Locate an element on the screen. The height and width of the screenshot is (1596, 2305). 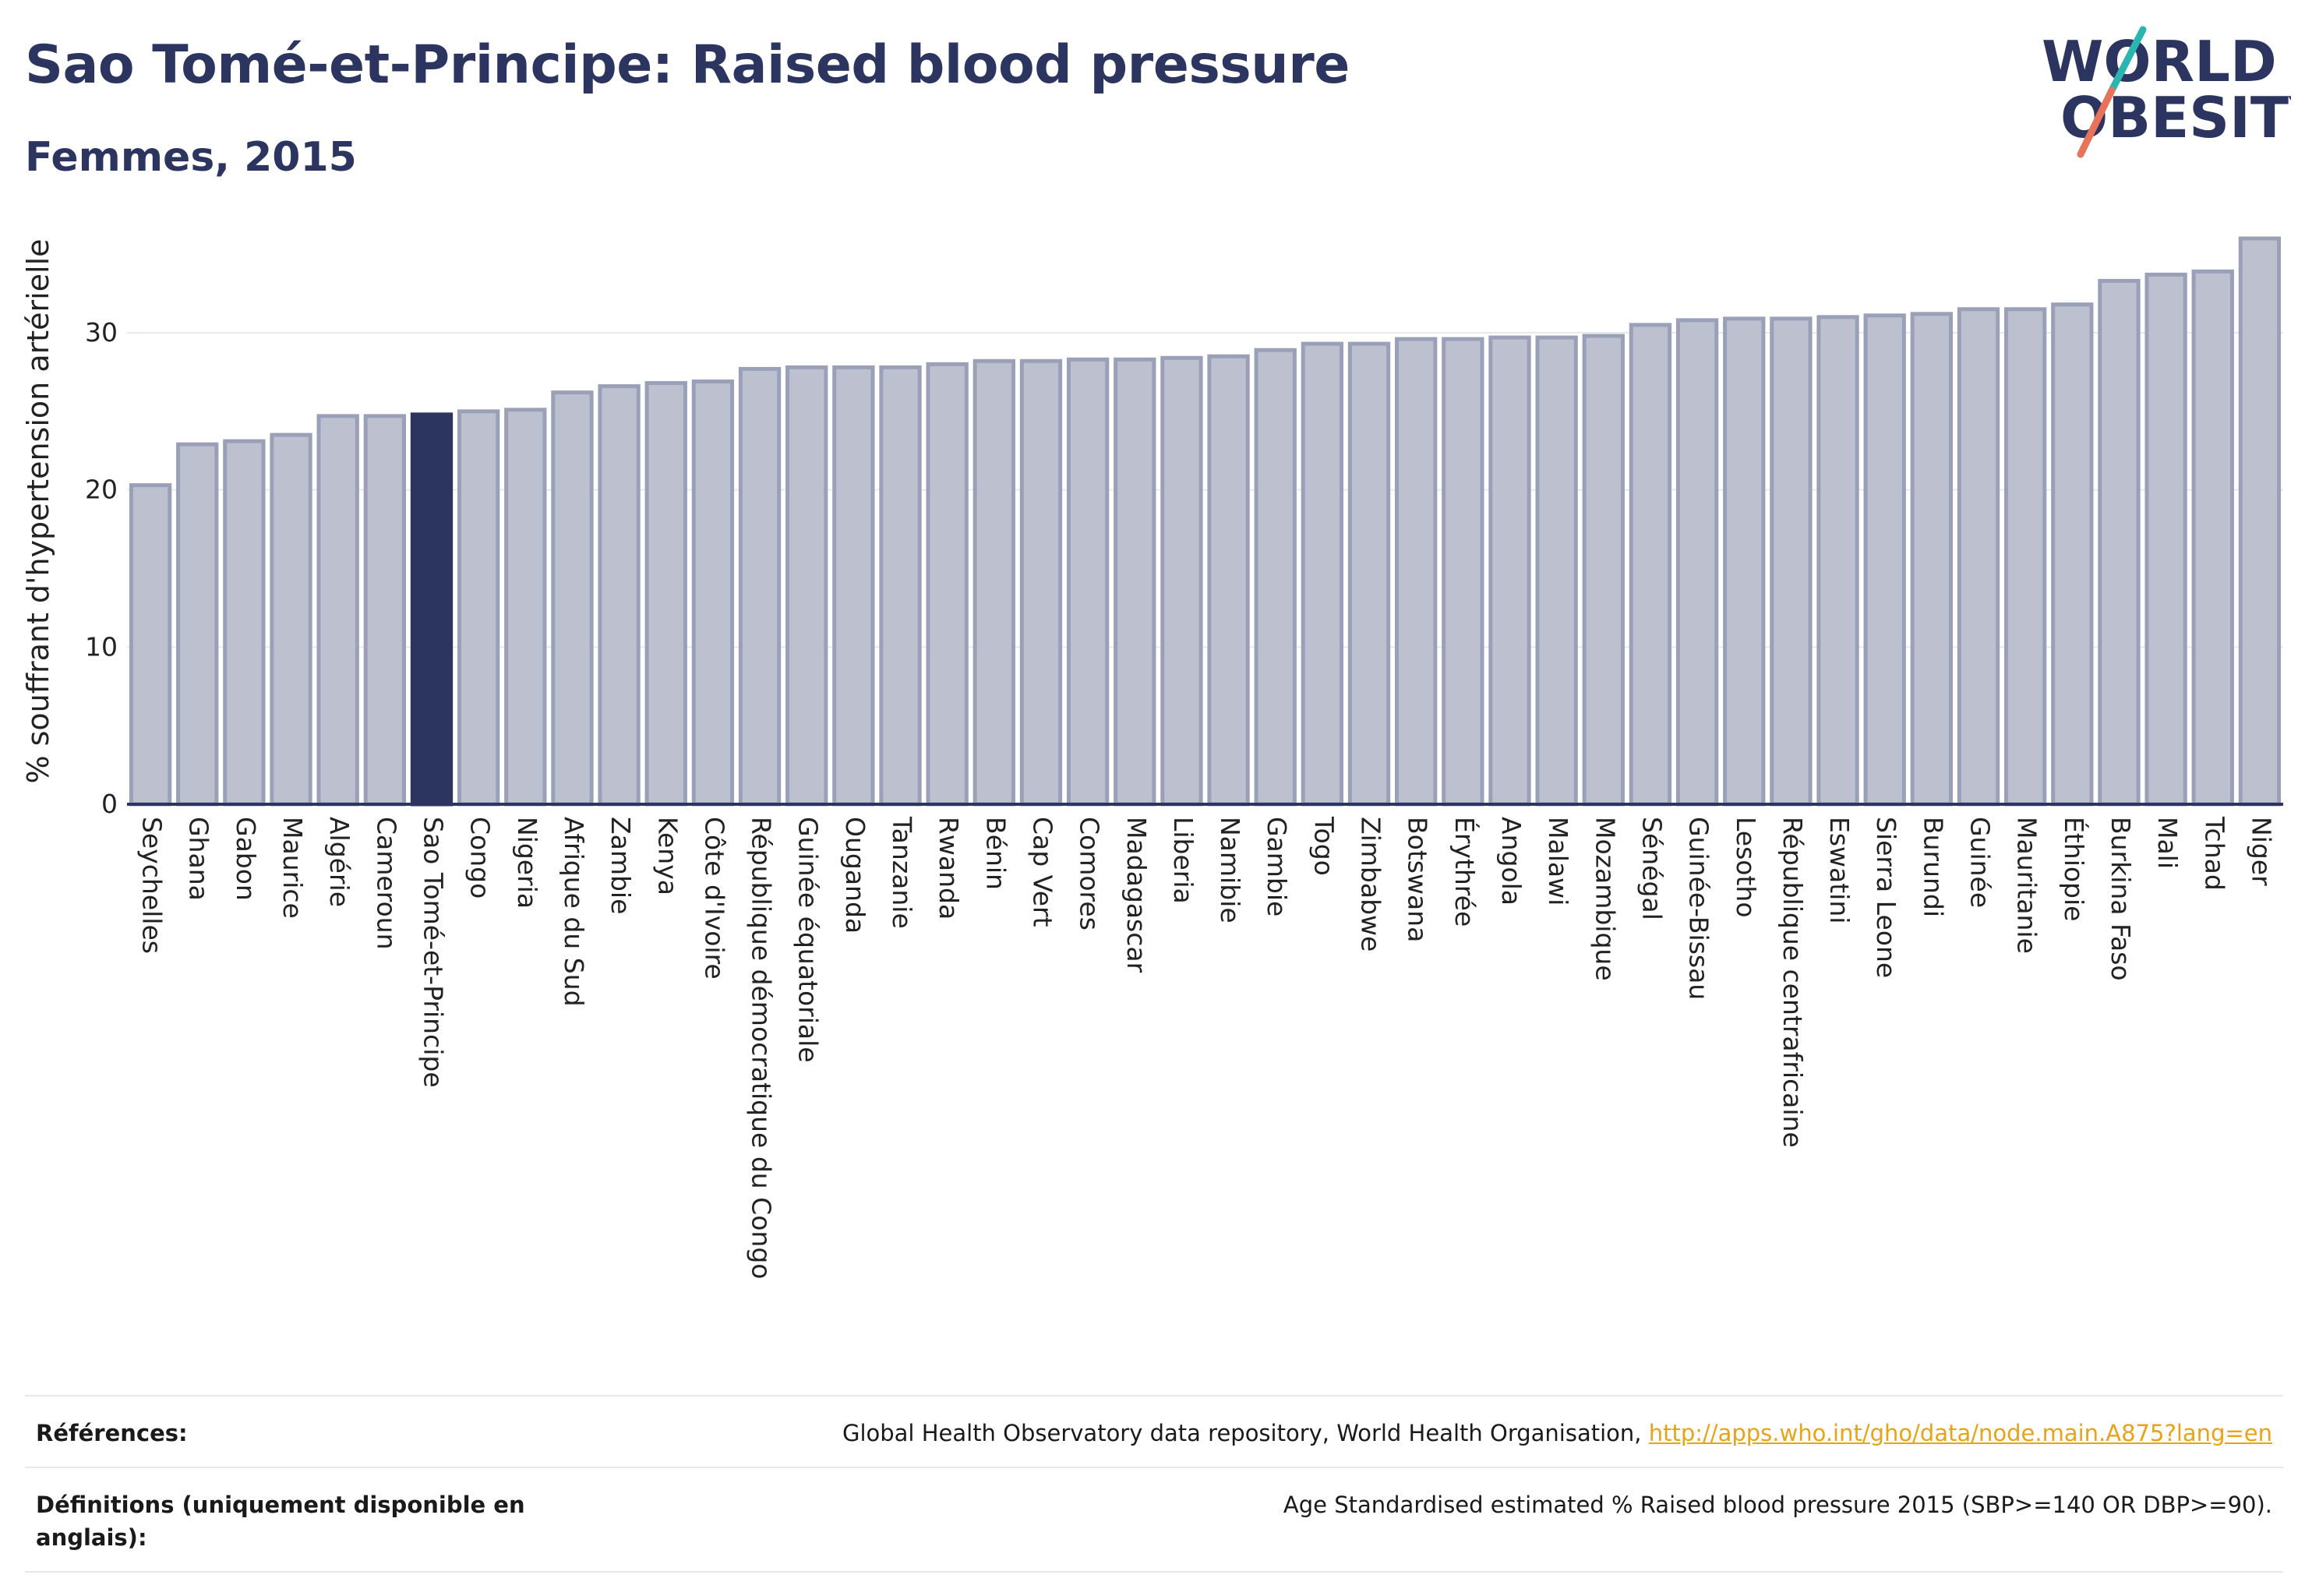
x-tick-label: Guinée is located at coordinates (1980, 862).